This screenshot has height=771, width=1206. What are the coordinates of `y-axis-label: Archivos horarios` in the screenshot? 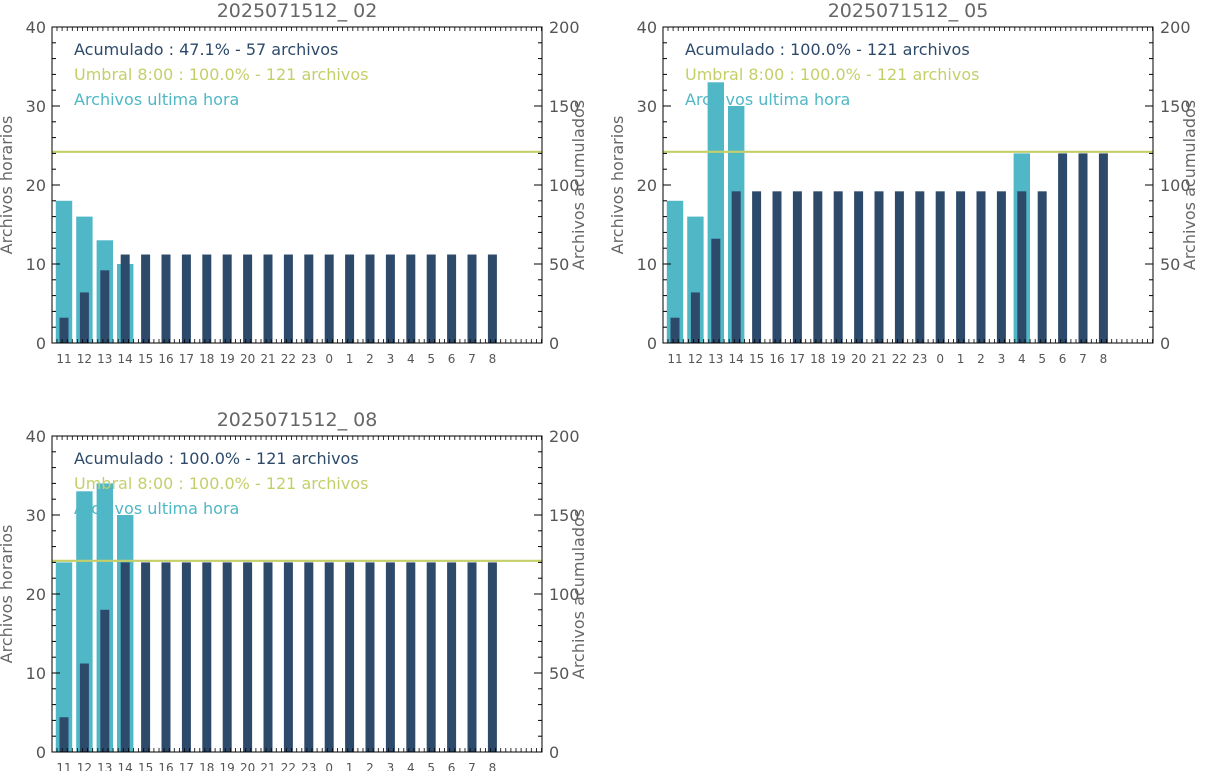 It's located at (8, 594).